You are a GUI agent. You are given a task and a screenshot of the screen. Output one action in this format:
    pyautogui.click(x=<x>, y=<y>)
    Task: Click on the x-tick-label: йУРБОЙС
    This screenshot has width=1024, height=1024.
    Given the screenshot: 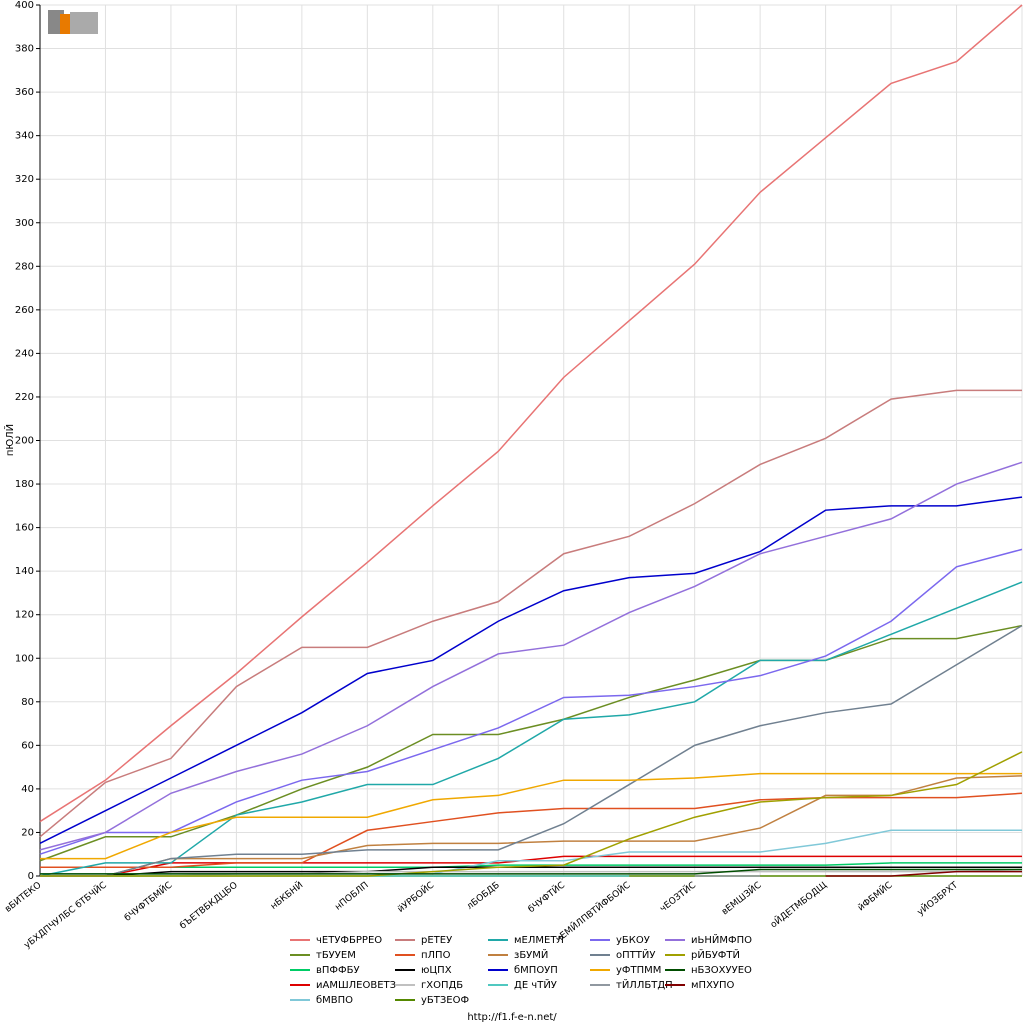 What is the action you would take?
    pyautogui.click(x=415, y=897)
    